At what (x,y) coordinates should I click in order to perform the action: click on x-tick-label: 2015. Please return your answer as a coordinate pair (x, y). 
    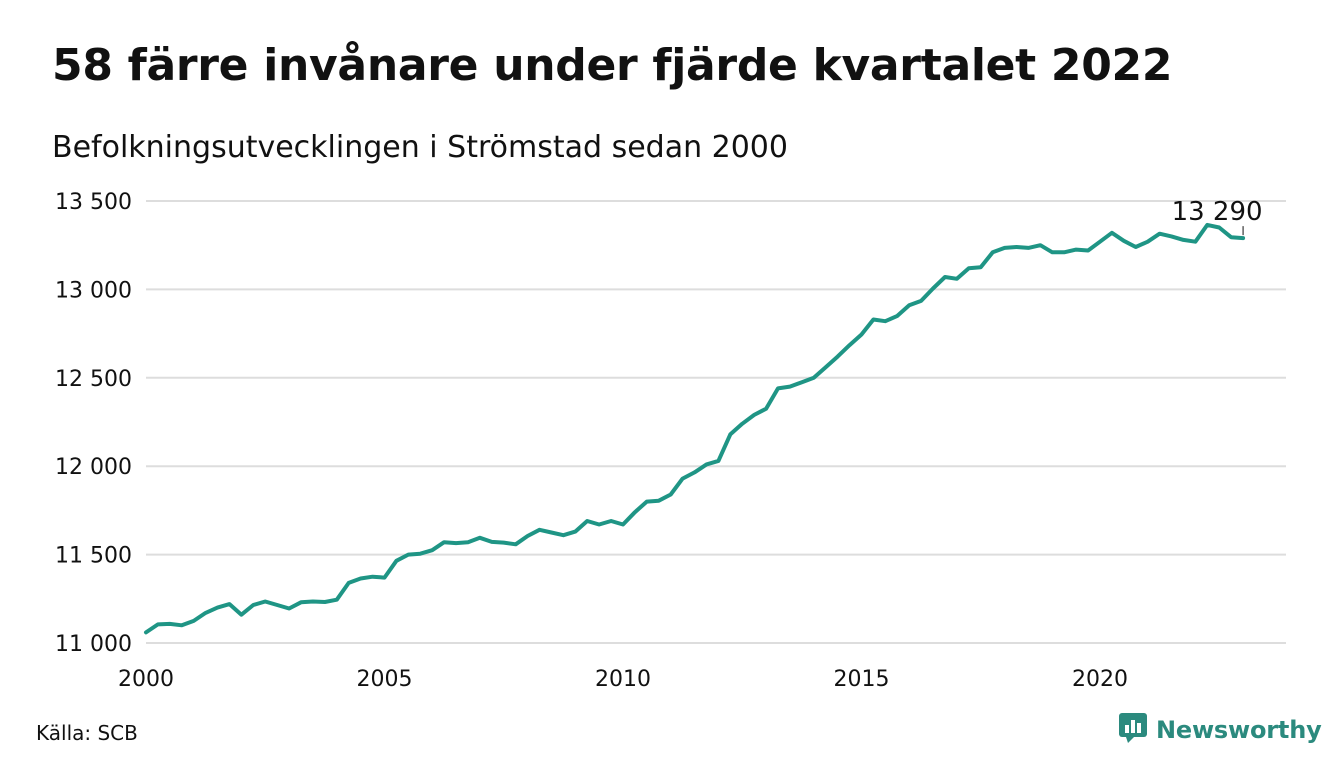
    Looking at the image, I should click on (861, 679).